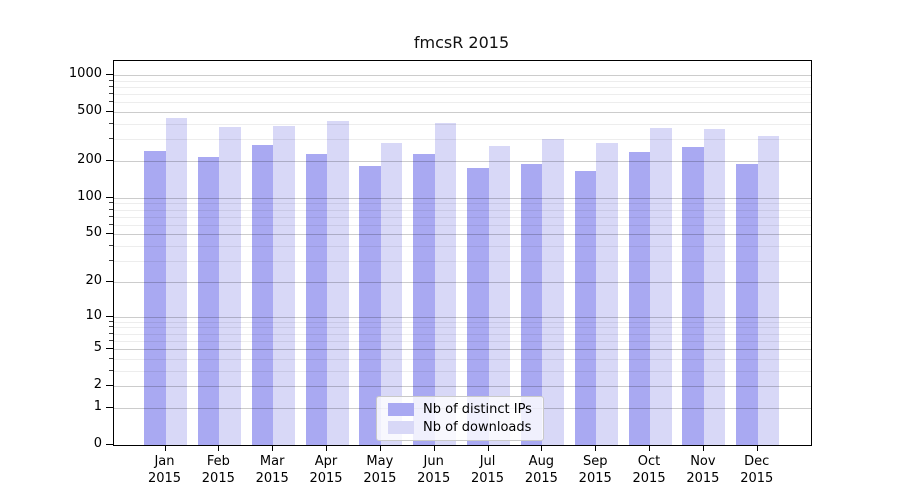 The width and height of the screenshot is (900, 500). I want to click on bar-distinct-ips-jul, so click(478, 306).